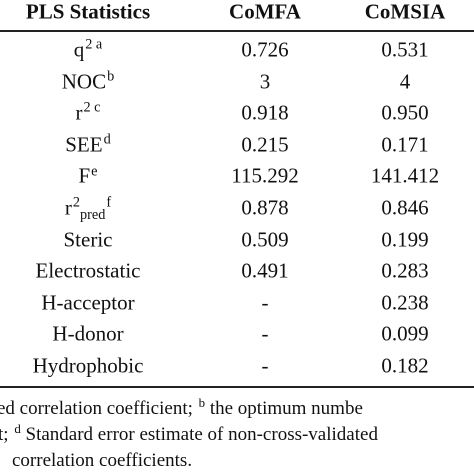 This screenshot has height=474, width=474. Describe the element at coordinates (237, 387) in the screenshot. I see `bottom-rule` at that location.